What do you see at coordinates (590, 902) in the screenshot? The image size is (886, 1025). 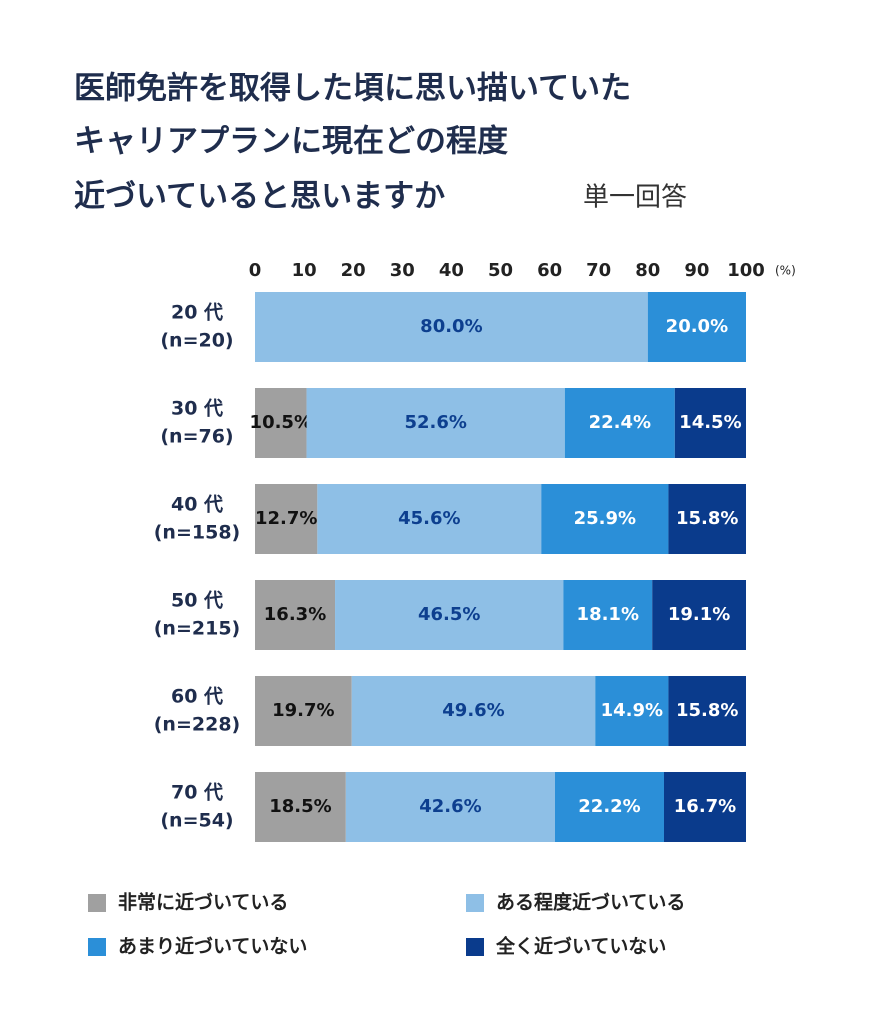 I see `legend-label: ある程度近づいている` at bounding box center [590, 902].